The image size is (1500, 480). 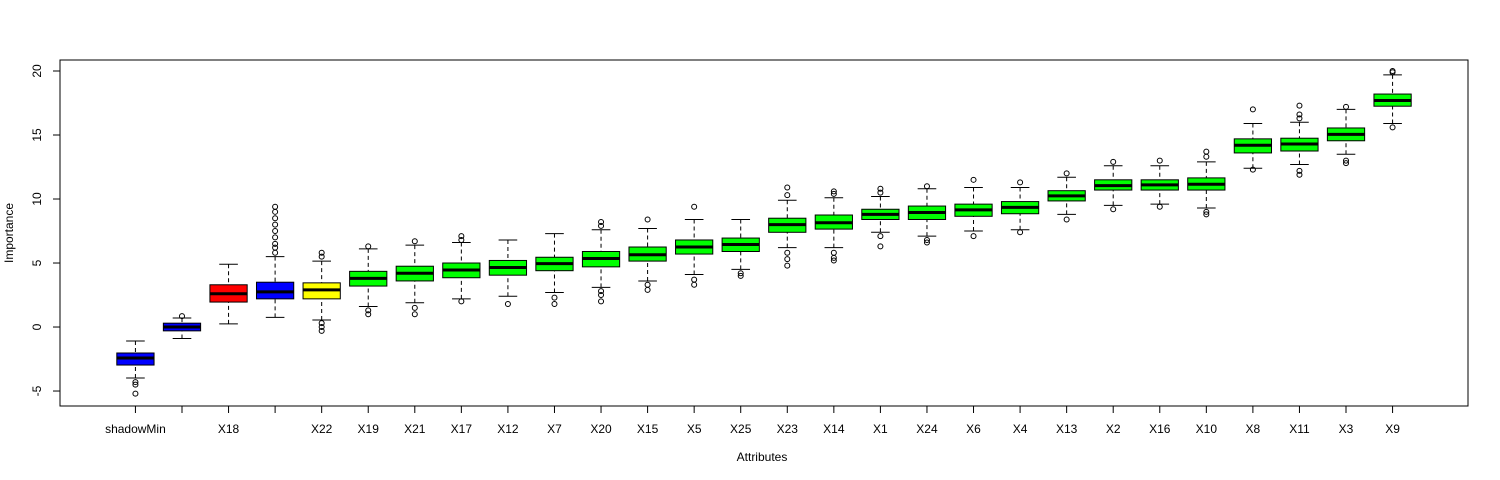 I want to click on x-tick-label: X4, so click(x=1020, y=429).